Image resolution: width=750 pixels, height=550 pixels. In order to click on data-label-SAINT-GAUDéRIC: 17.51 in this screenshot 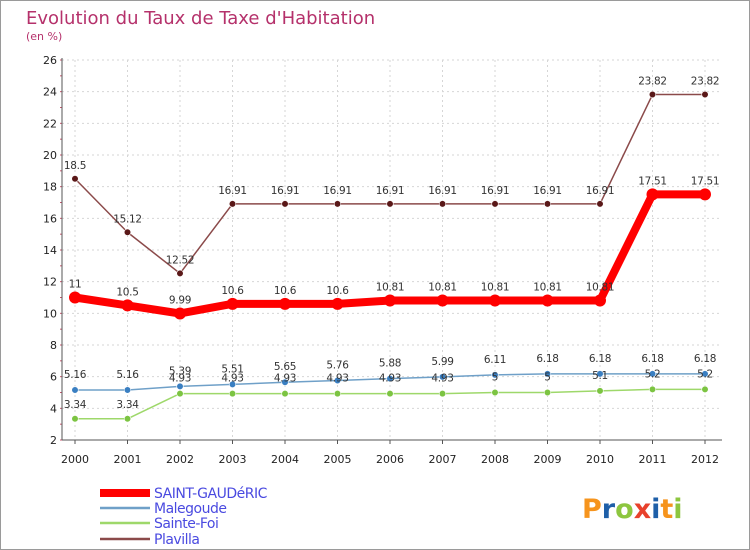, I will do `click(652, 181)`.